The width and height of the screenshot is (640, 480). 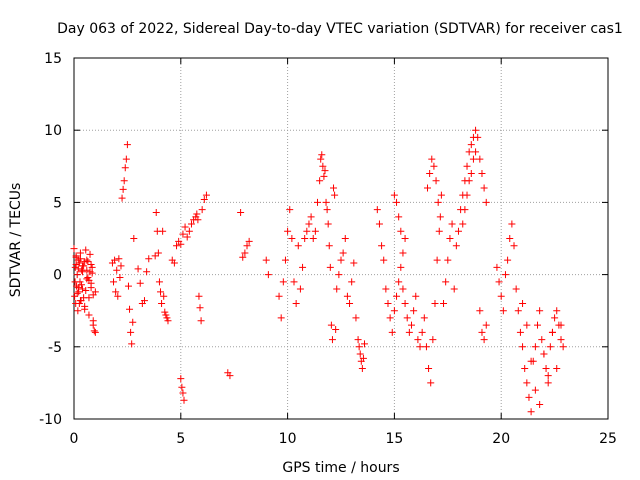 What do you see at coordinates (53, 59) in the screenshot?
I see `y-tick-label: 15` at bounding box center [53, 59].